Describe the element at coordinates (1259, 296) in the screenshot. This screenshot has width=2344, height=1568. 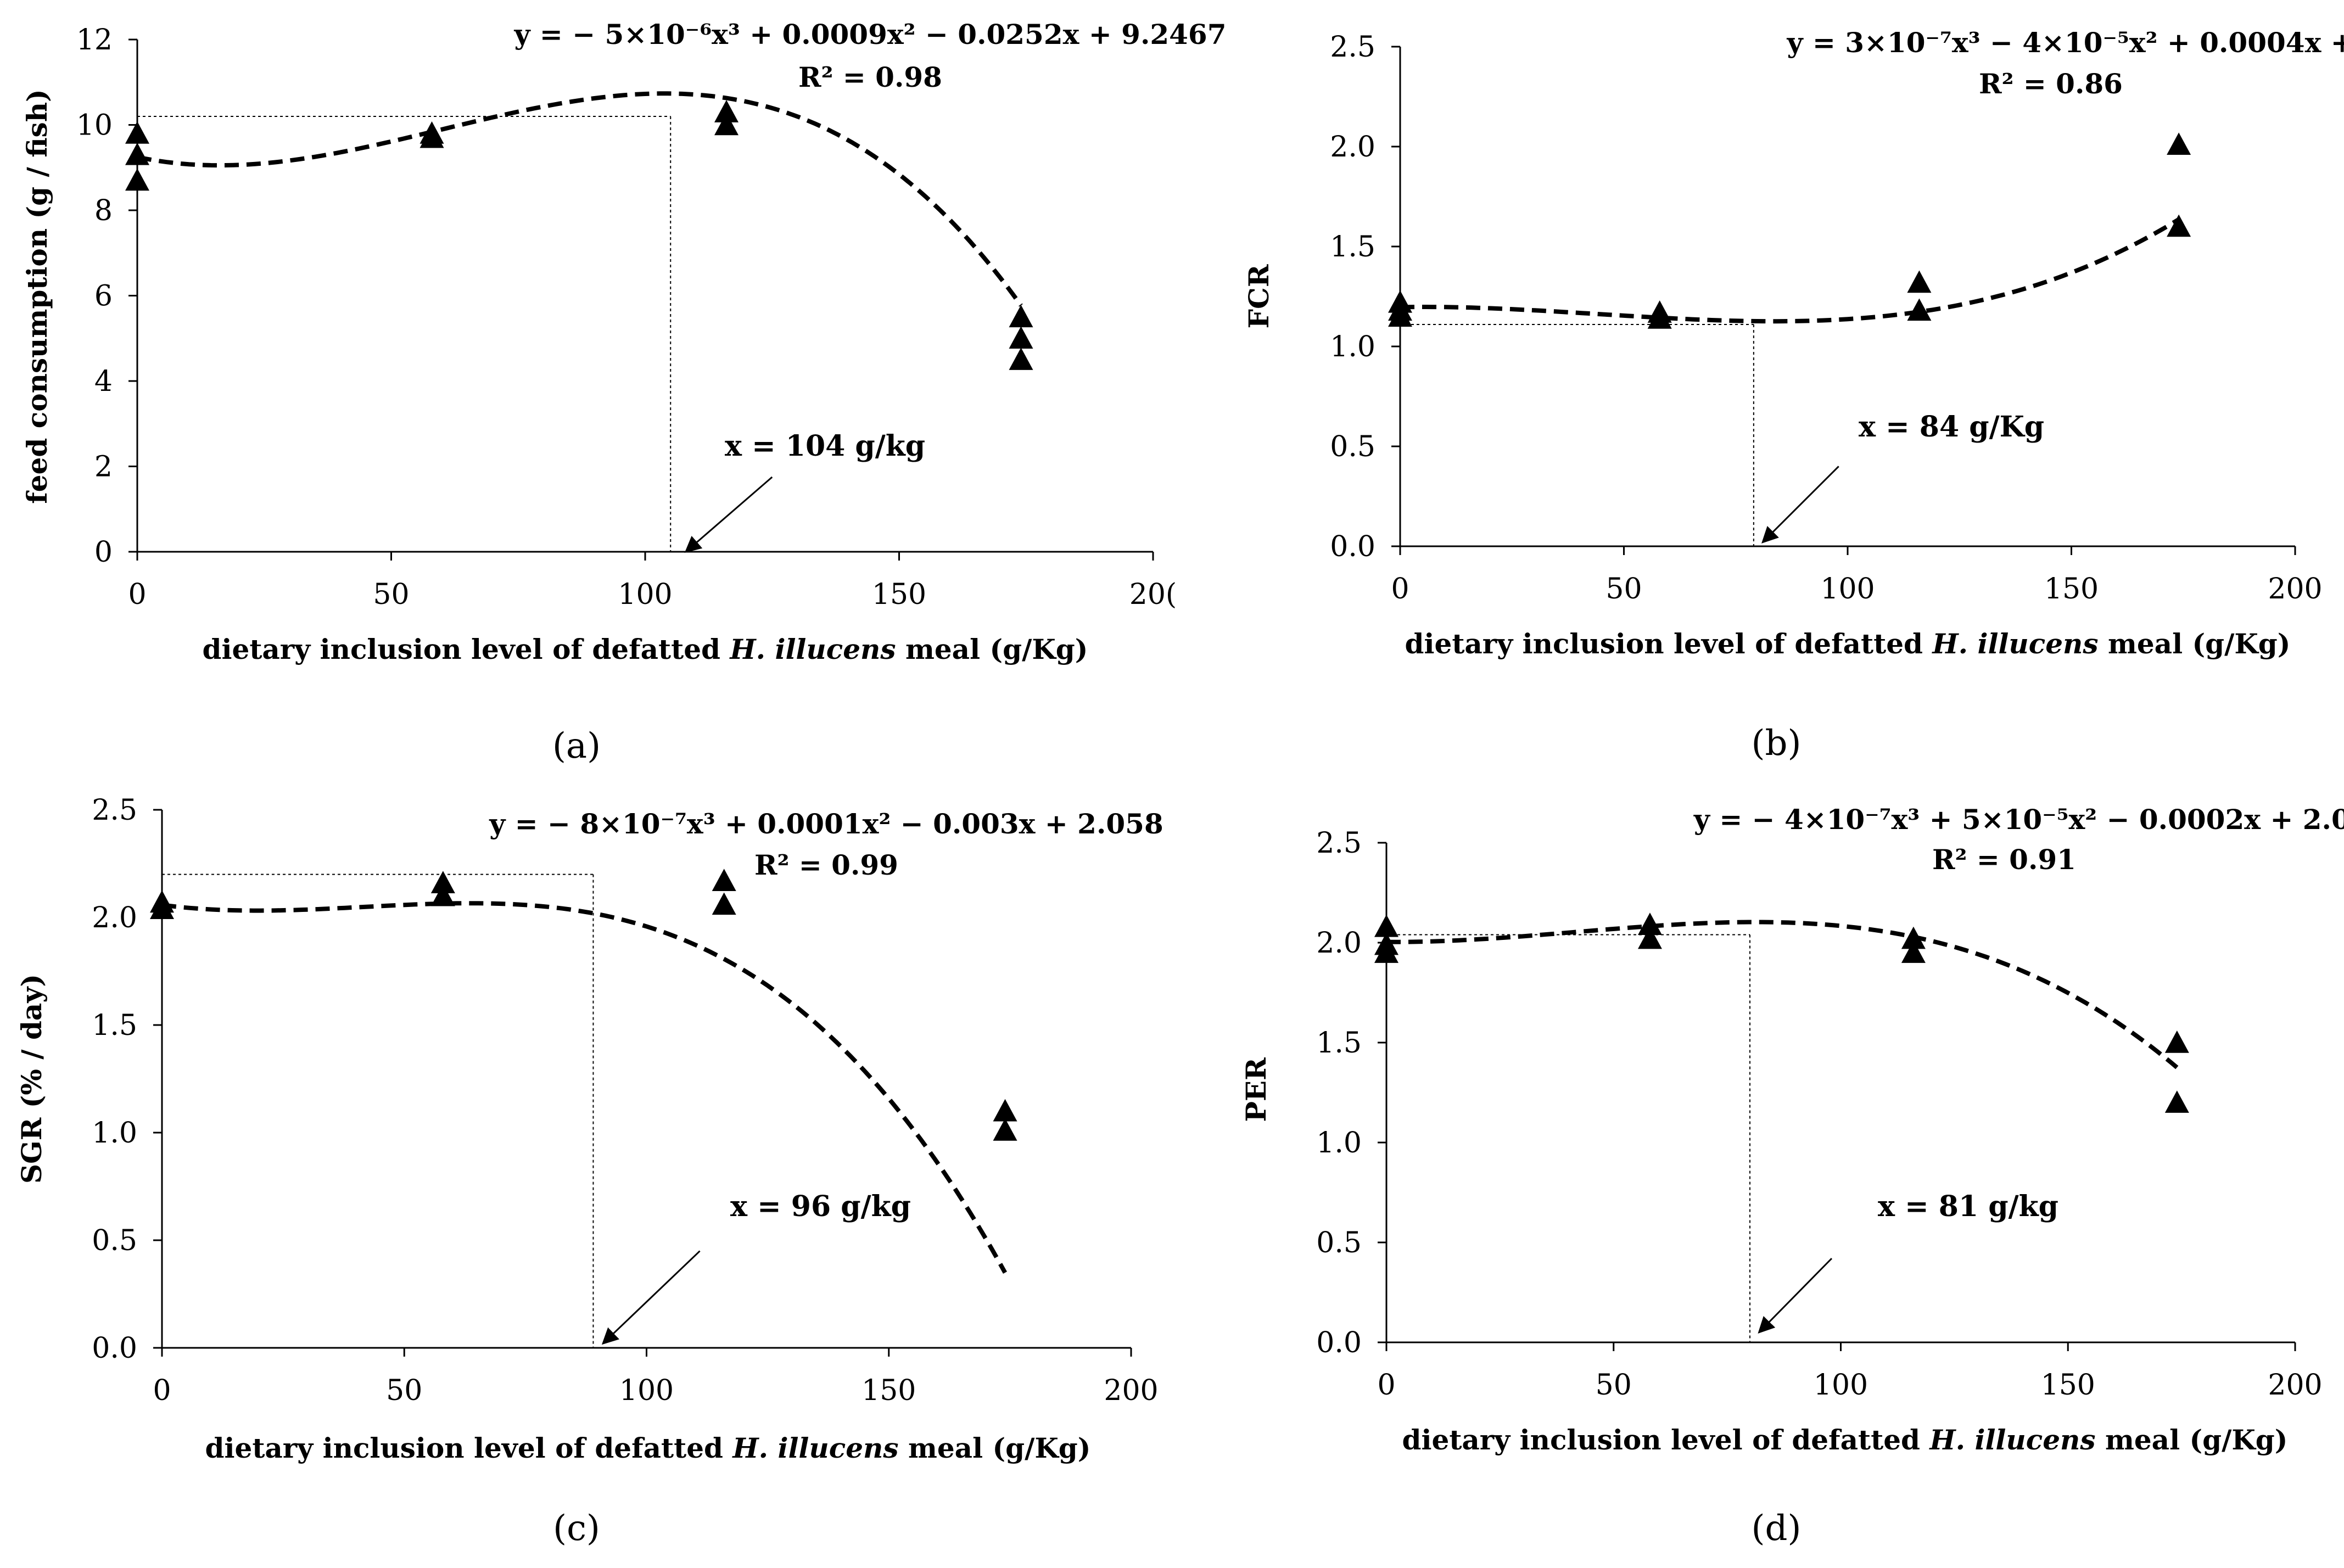
I see `y-axis-label: FCR` at that location.